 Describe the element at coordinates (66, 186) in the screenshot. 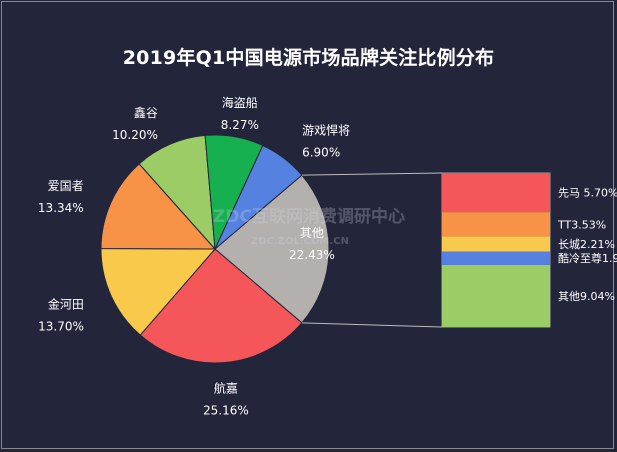

I see `slice-name: 爱国者` at that location.